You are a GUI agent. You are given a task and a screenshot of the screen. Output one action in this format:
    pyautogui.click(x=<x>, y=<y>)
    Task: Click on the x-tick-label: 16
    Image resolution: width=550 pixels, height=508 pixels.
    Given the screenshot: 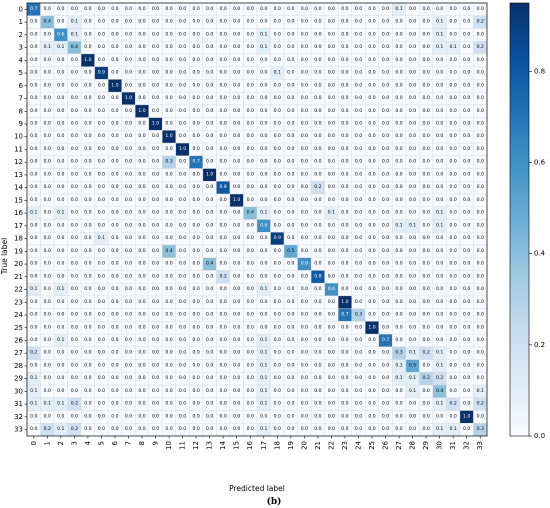 What is the action you would take?
    pyautogui.click(x=250, y=444)
    